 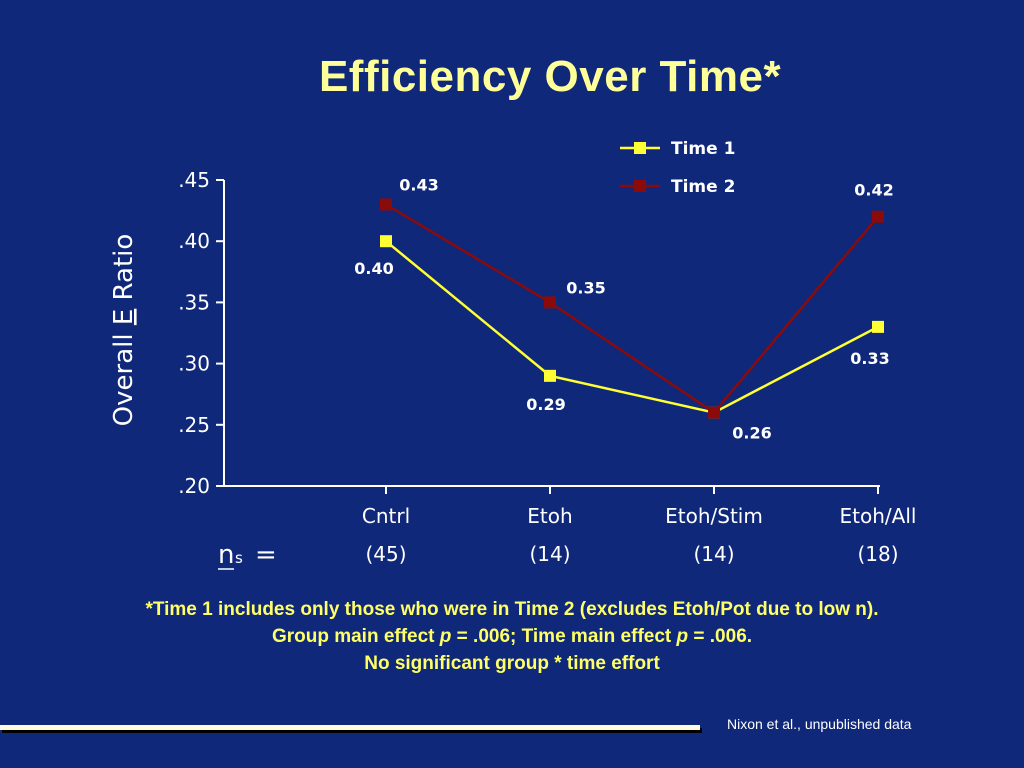 I want to click on data-label: 0.26, so click(x=751, y=433).